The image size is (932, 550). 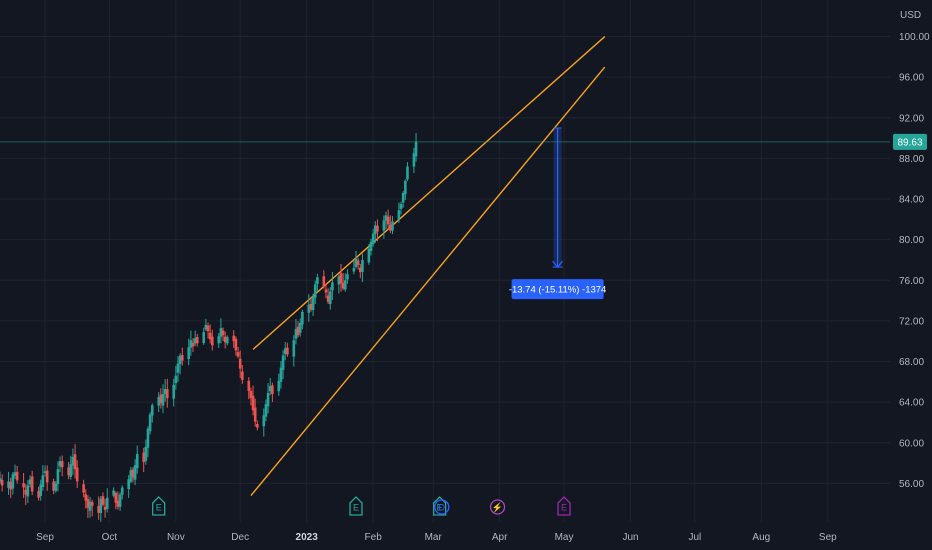 What do you see at coordinates (564, 537) in the screenshot?
I see `time-tick-label: May` at bounding box center [564, 537].